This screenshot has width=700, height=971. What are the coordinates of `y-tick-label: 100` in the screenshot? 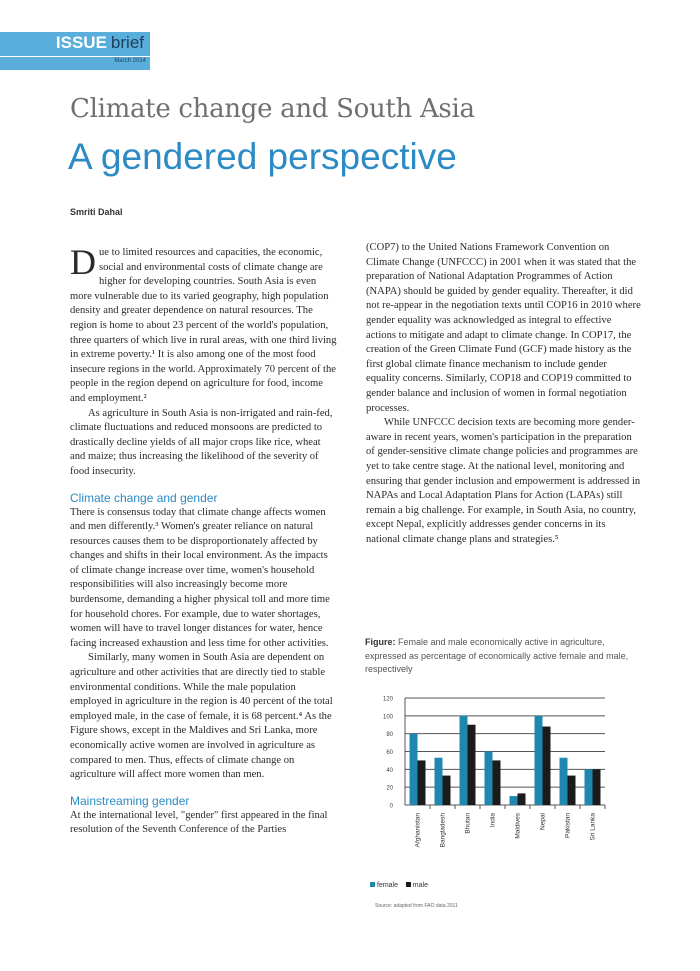 It's located at (388, 717).